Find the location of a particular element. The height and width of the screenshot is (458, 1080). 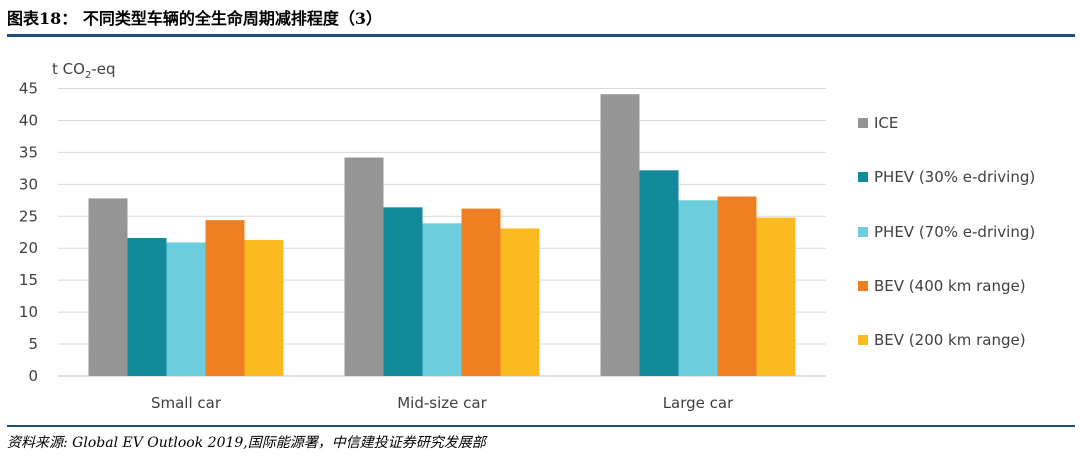

legend-item: BEV (200 km range) is located at coordinates (942, 340).